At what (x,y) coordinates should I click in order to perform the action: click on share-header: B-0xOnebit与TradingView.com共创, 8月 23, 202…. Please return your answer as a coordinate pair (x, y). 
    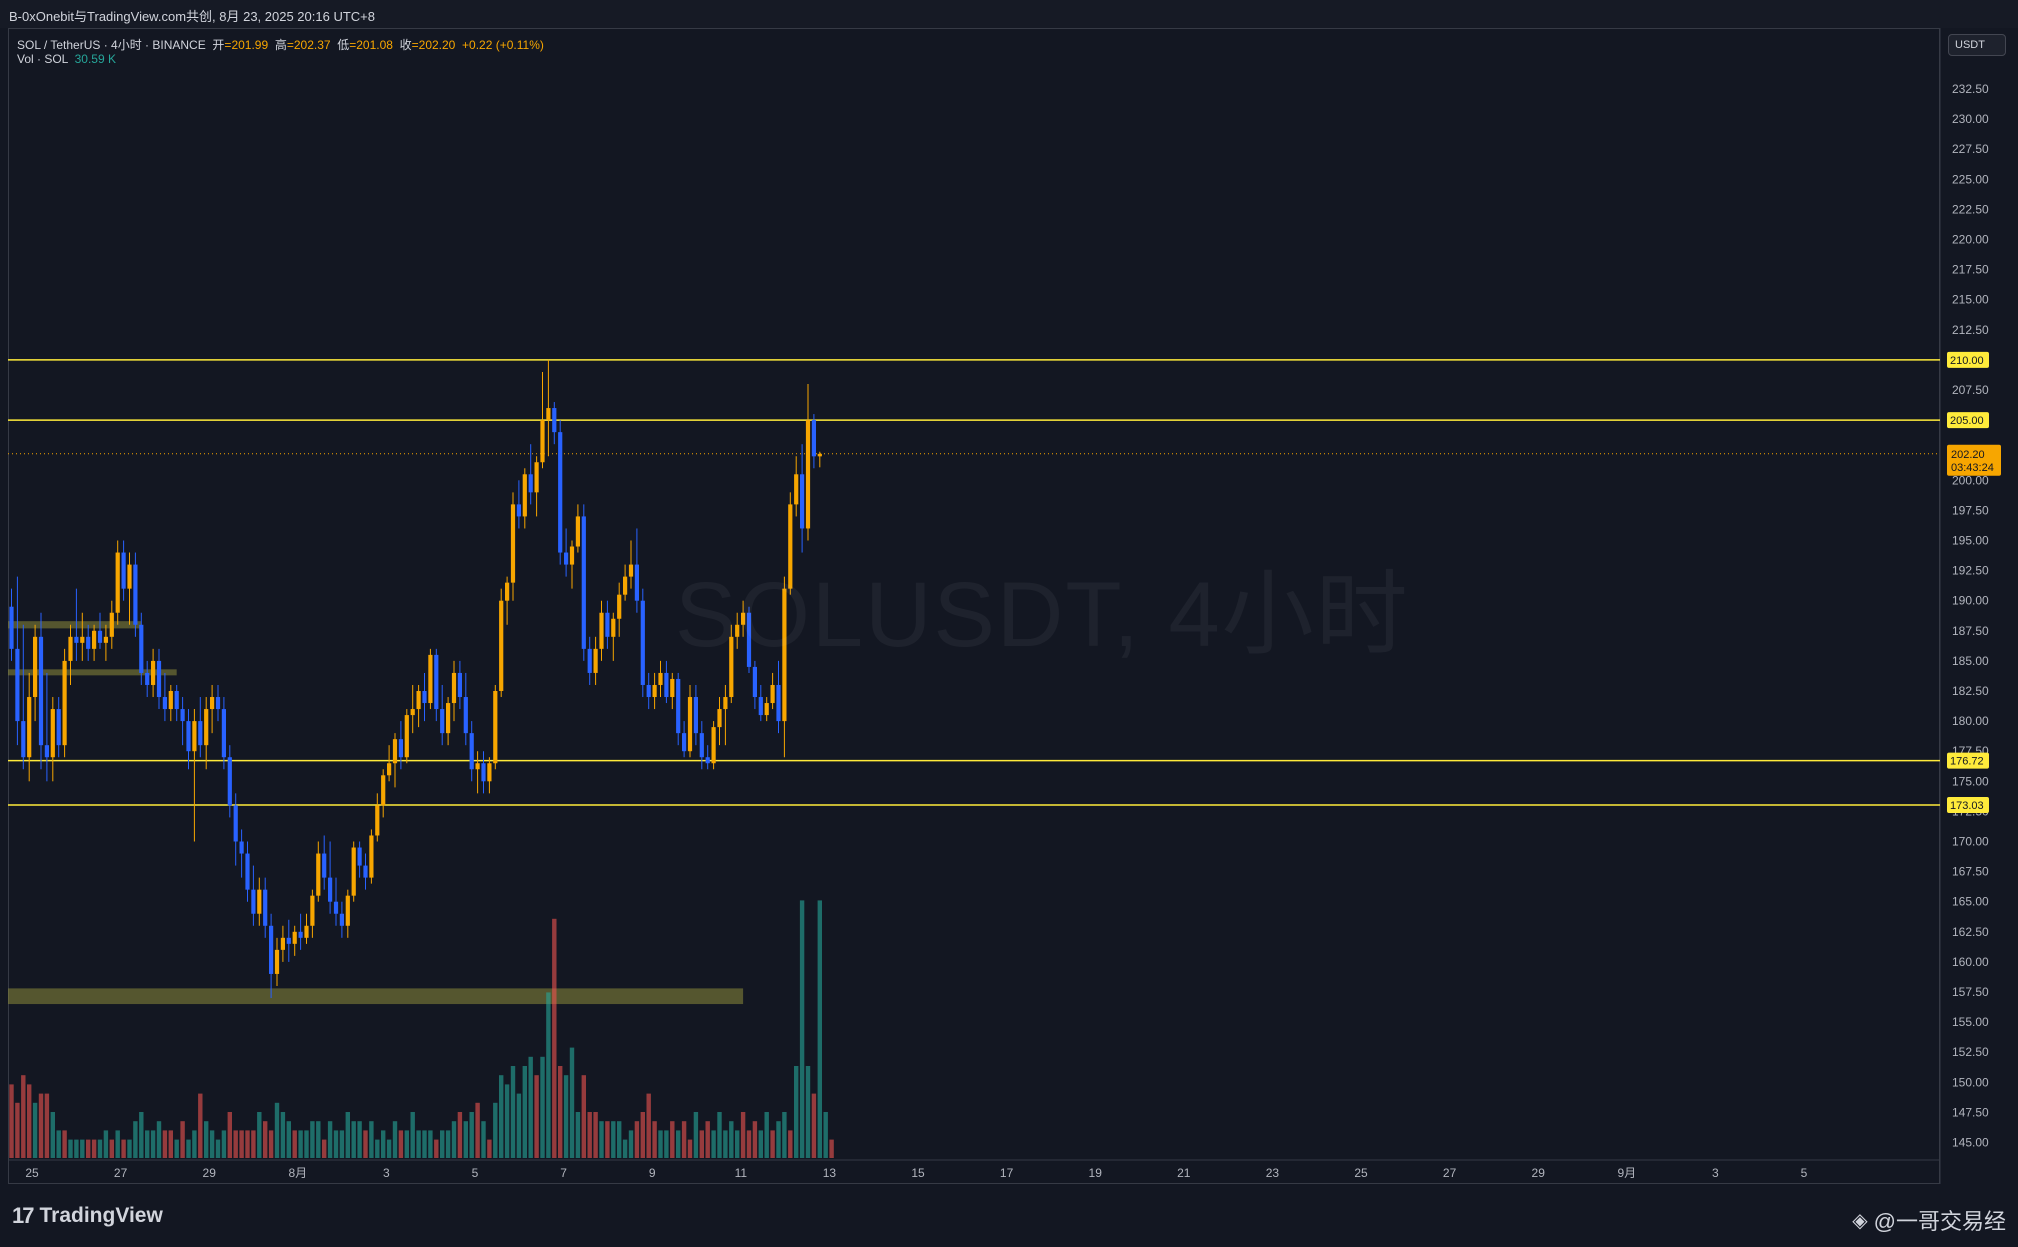
    Looking at the image, I should click on (1009, 14).